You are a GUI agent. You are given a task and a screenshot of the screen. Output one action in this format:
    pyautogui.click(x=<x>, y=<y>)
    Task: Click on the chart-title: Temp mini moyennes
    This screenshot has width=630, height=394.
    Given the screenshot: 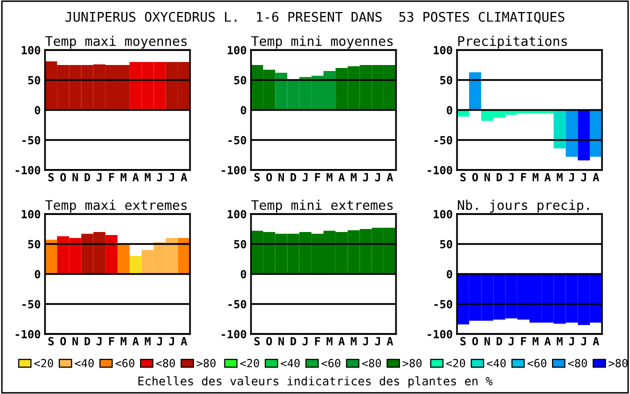 What is the action you would take?
    pyautogui.click(x=322, y=42)
    